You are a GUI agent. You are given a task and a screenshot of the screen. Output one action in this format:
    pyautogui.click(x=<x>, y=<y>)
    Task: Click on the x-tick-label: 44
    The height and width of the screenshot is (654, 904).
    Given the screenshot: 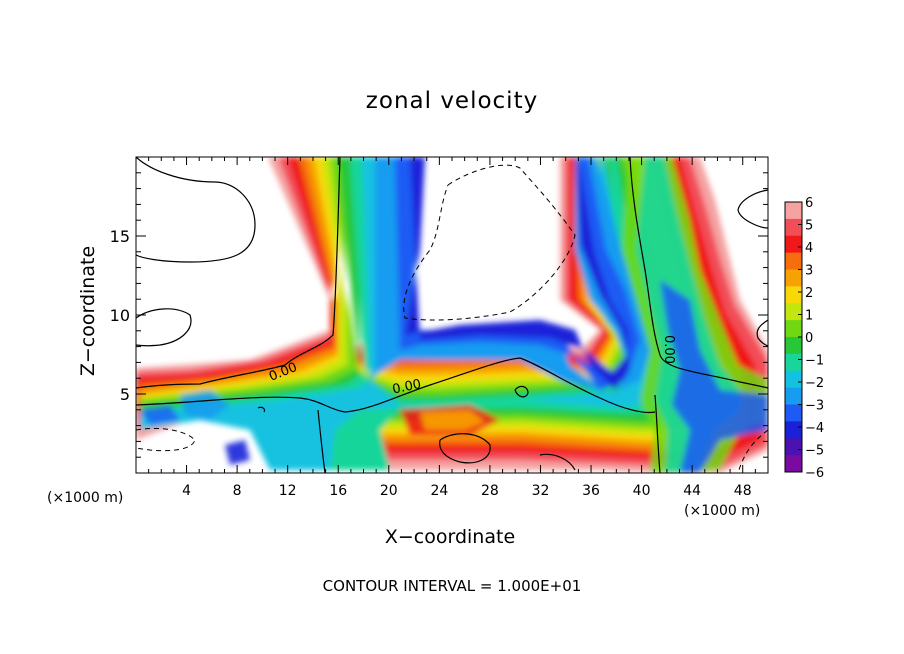 What is the action you would take?
    pyautogui.click(x=692, y=491)
    